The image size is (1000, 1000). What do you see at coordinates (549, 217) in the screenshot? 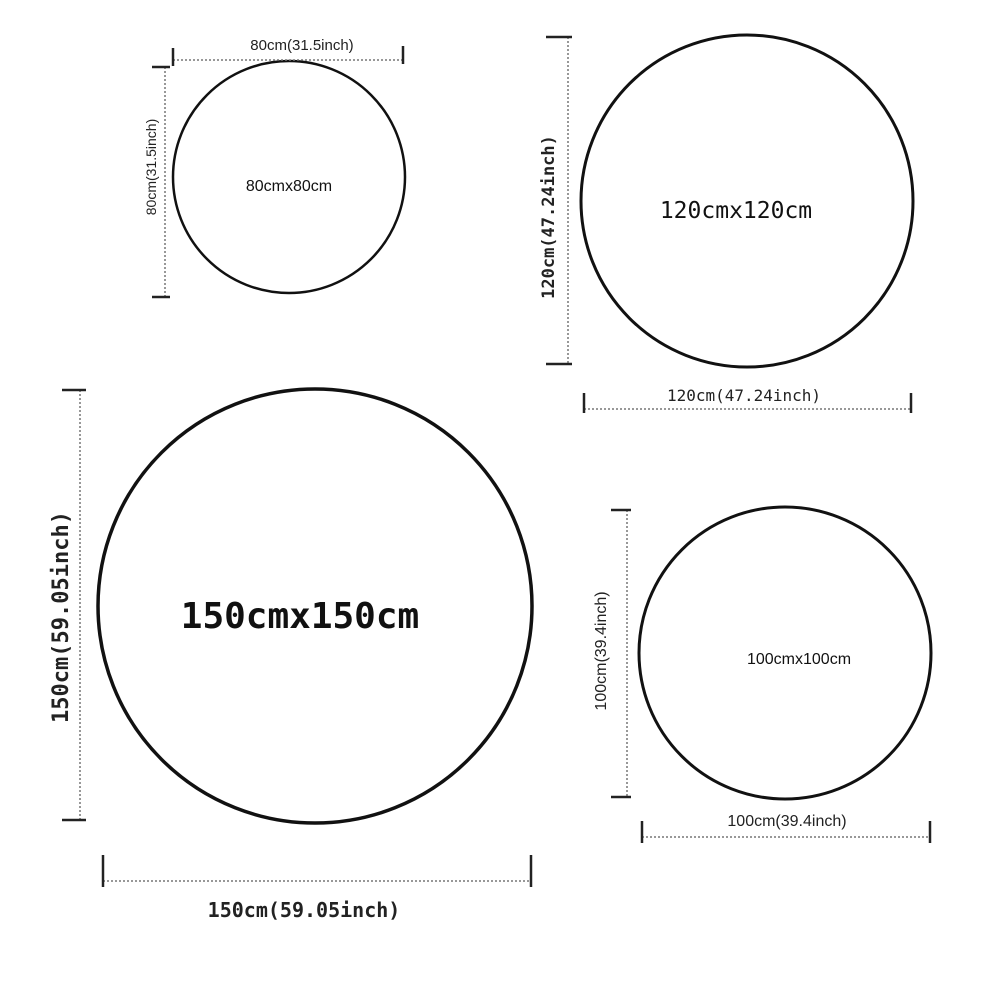
I see `height-label-120: 120cm(47.24inch)` at bounding box center [549, 217].